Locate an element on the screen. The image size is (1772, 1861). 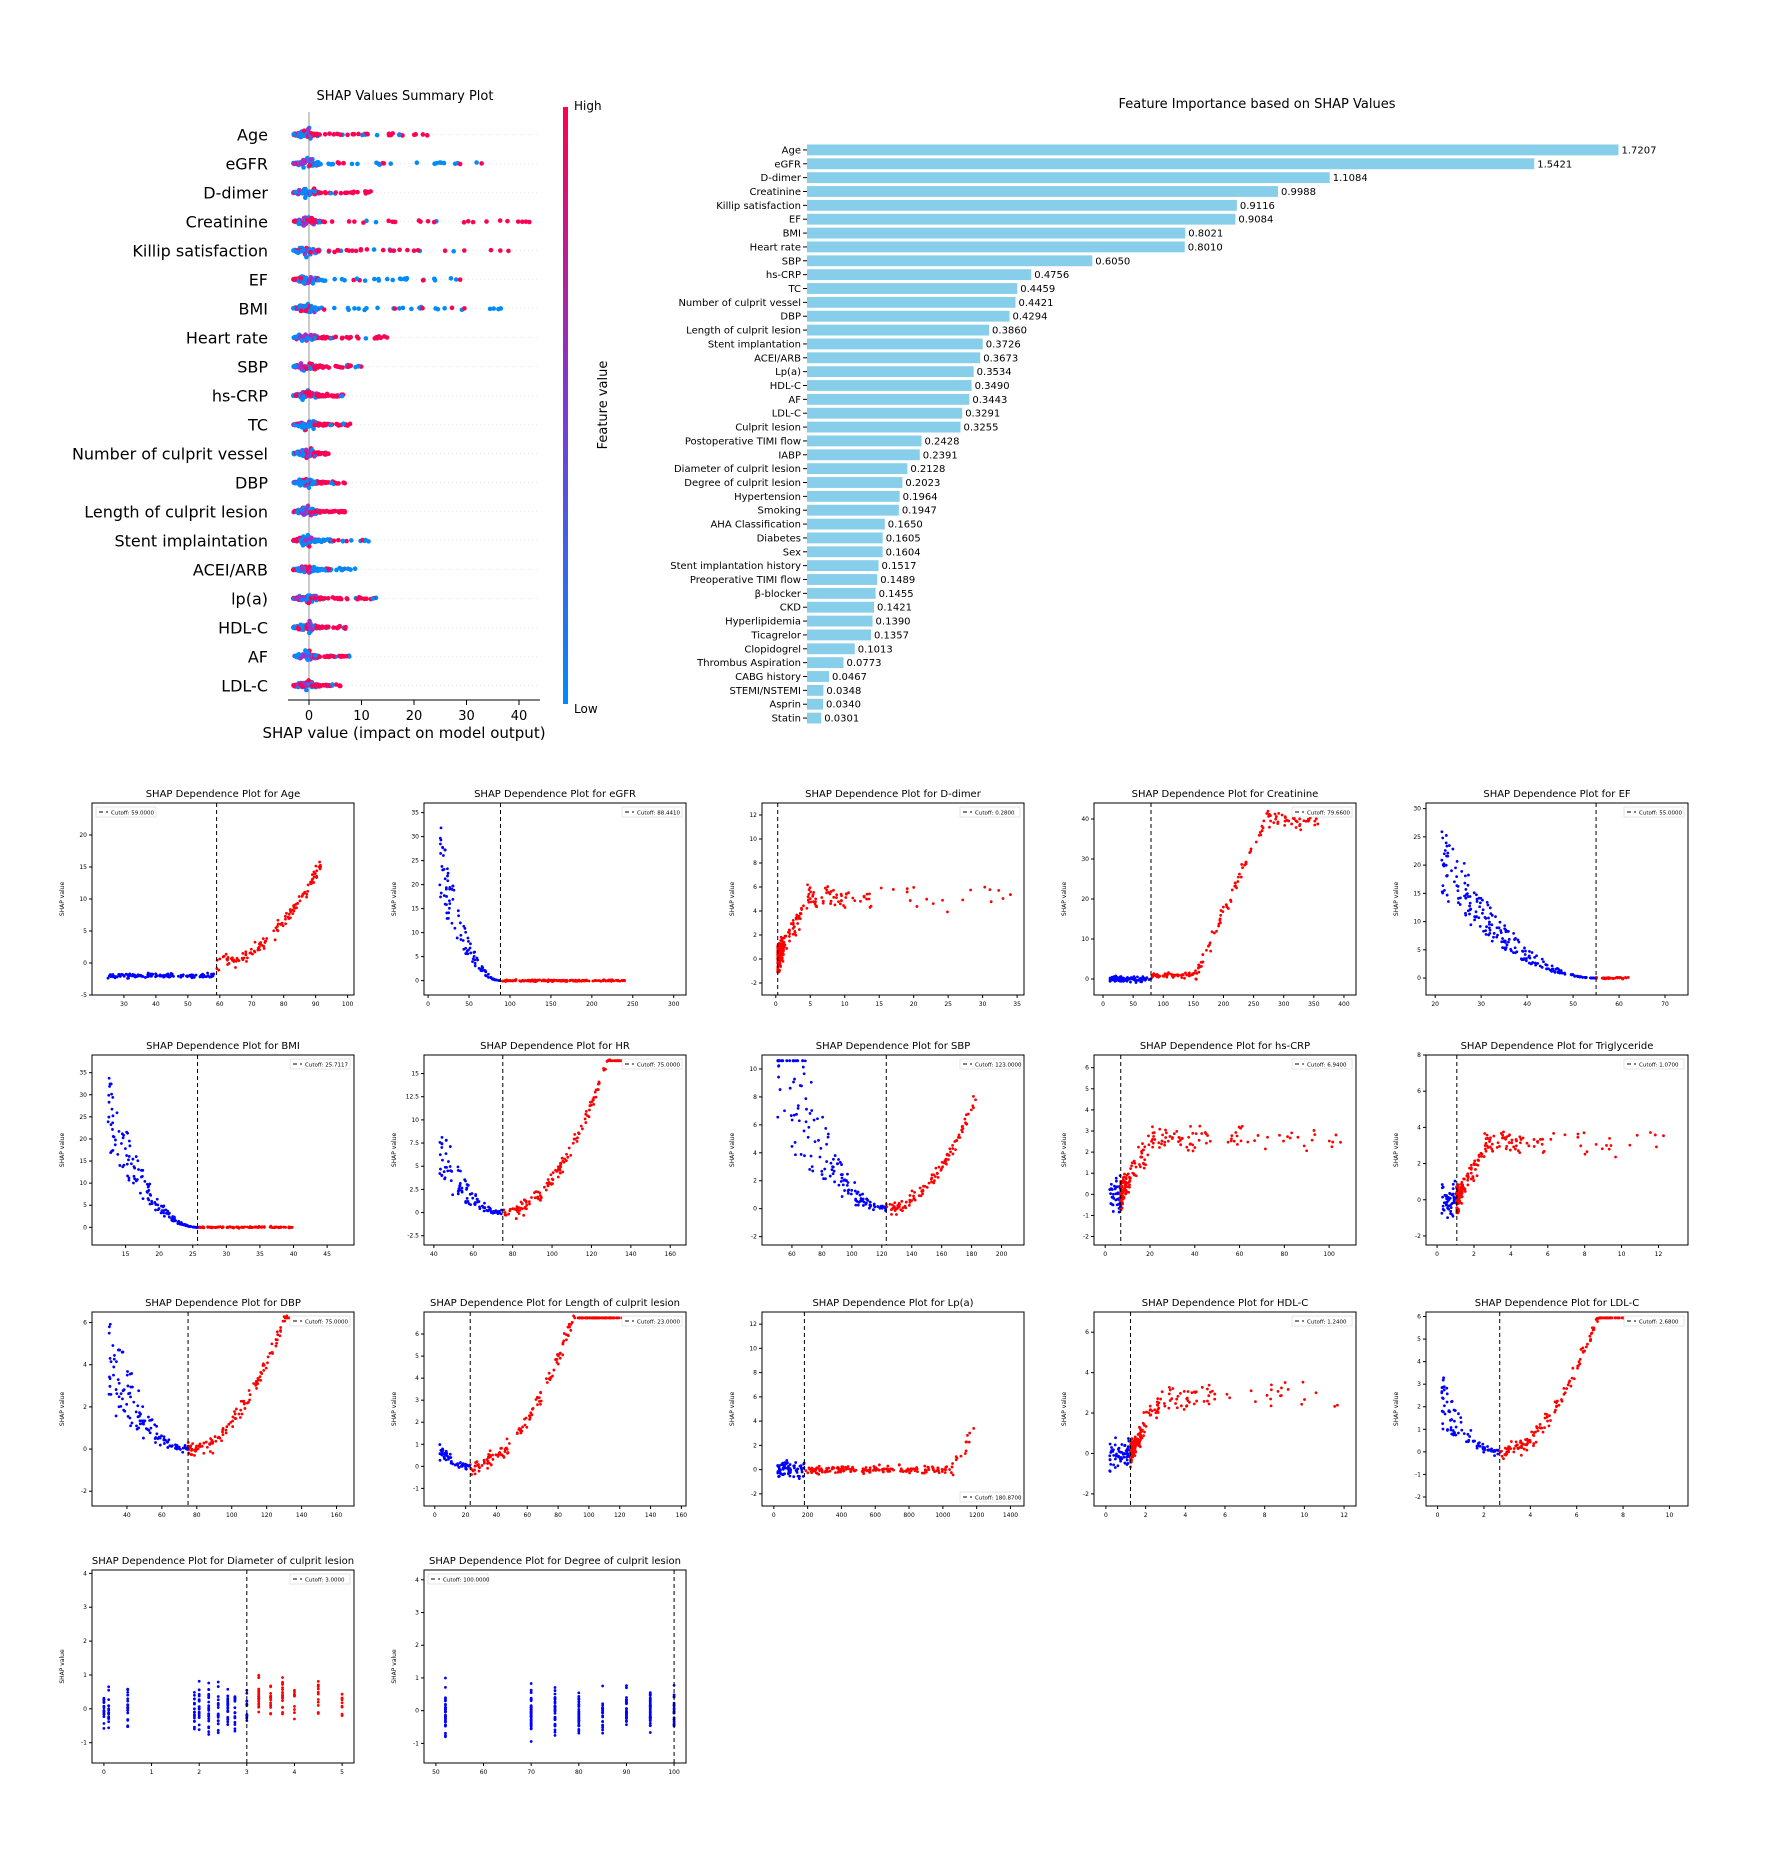
x-tick-label: 160 is located at coordinates (671, 1254).